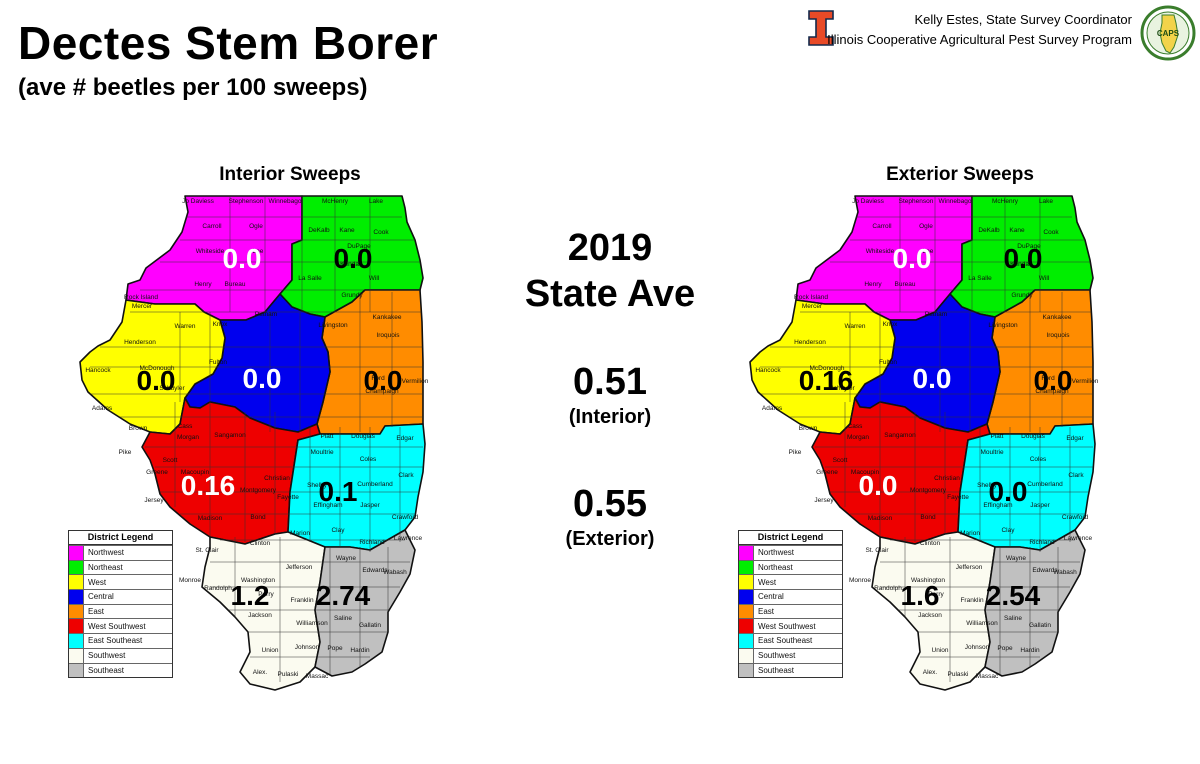 This screenshot has width=1200, height=764. What do you see at coordinates (258, 251) in the screenshot?
I see `county-label-lee: Lee` at bounding box center [258, 251].